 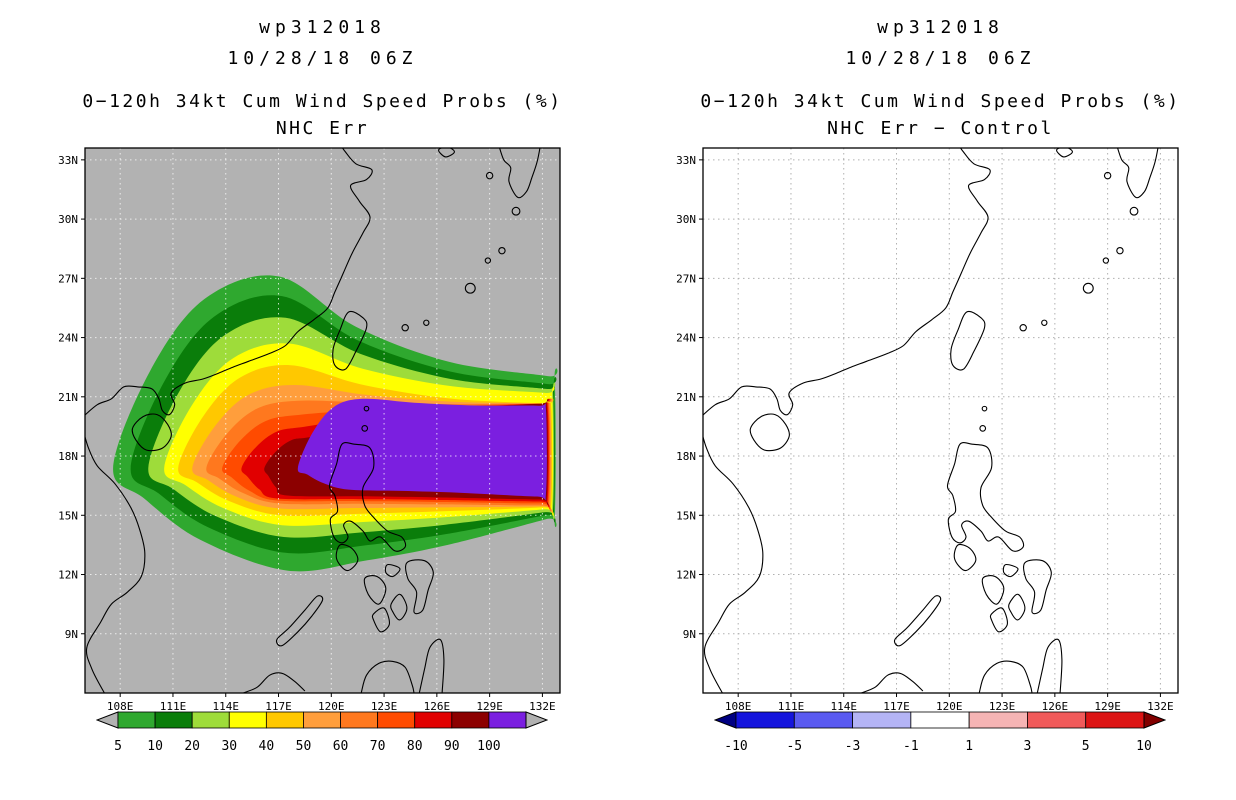 I want to click on colorbar-label: 80, so click(x=415, y=746).